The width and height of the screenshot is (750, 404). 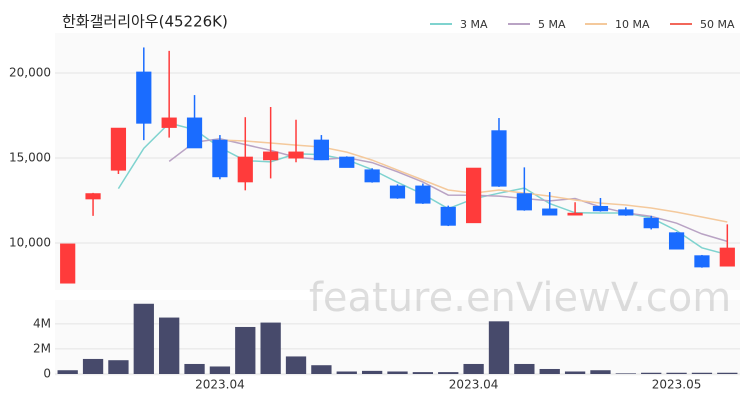 What do you see at coordinates (520, 298) in the screenshot?
I see `watermark: feature.enViewV.com` at bounding box center [520, 298].